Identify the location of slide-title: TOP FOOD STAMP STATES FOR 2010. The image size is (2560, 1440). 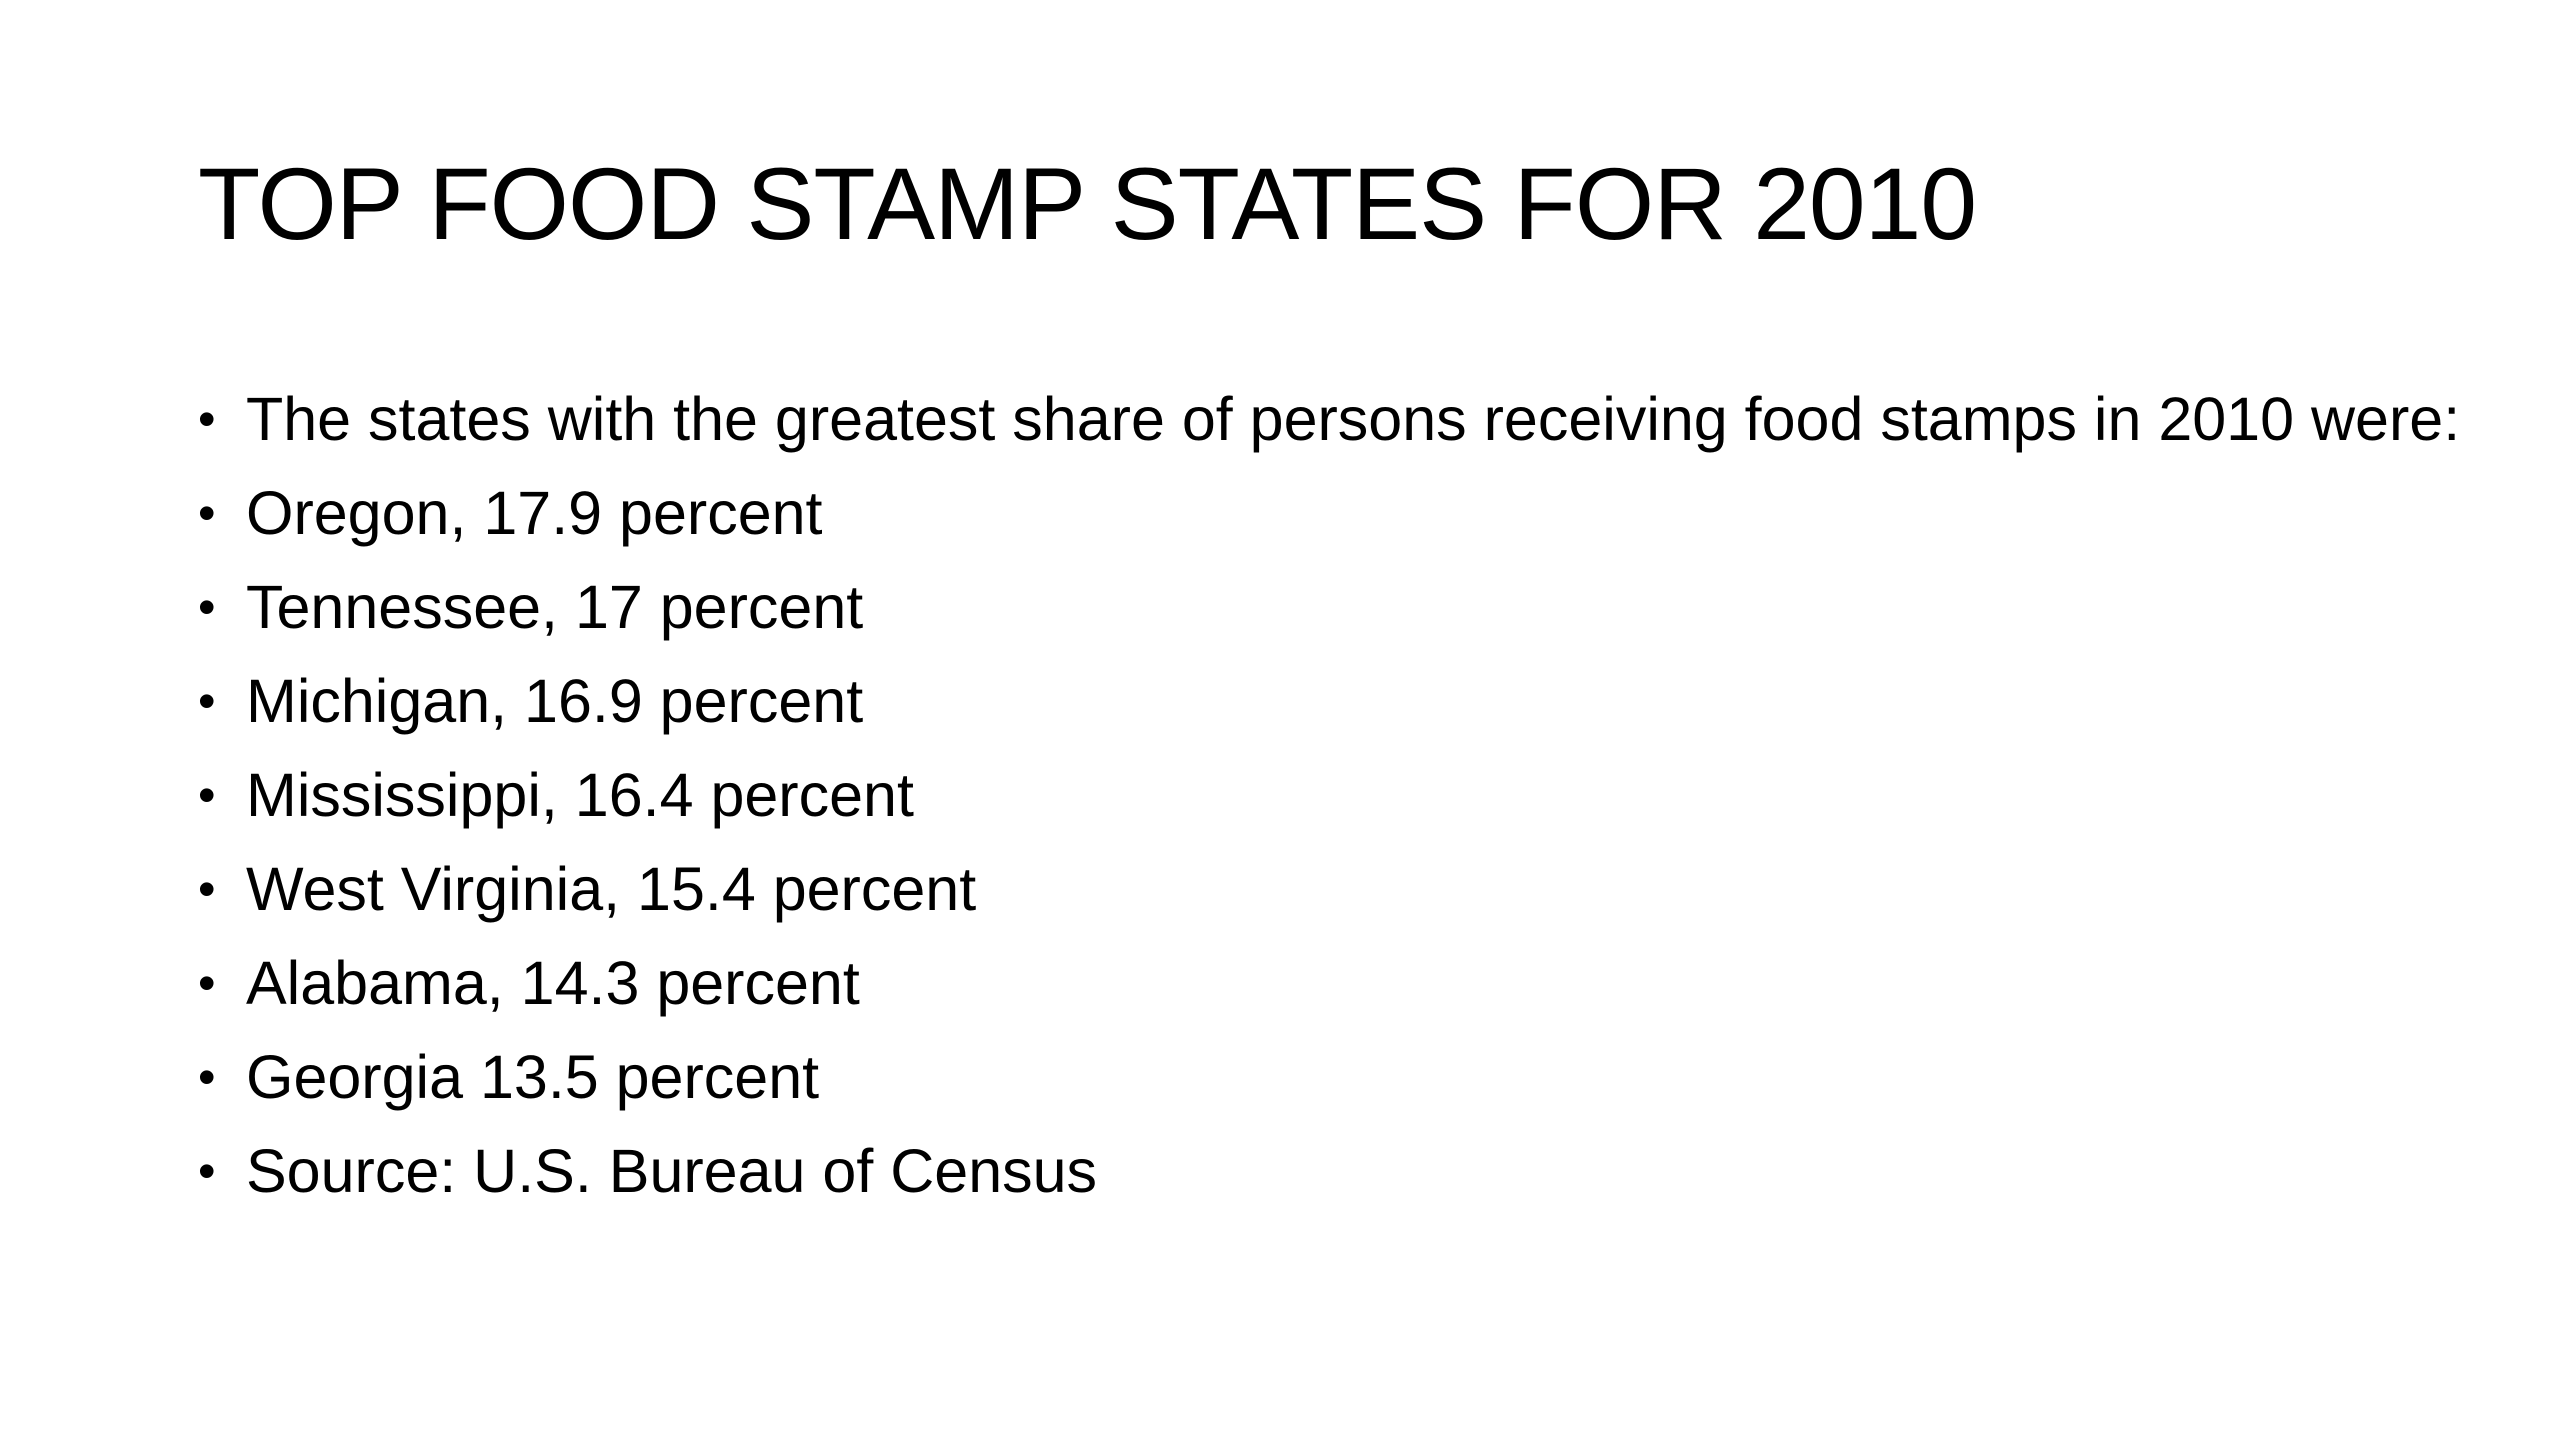
(1087, 204).